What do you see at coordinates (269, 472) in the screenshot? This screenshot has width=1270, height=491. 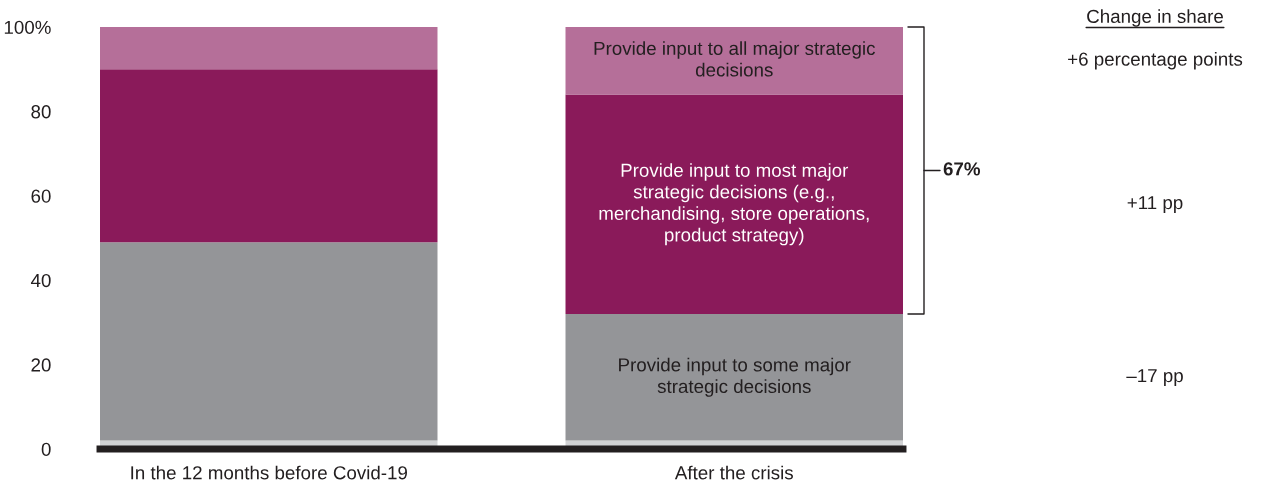 I see `x-tick-label: In the 12 months before Covid-19` at bounding box center [269, 472].